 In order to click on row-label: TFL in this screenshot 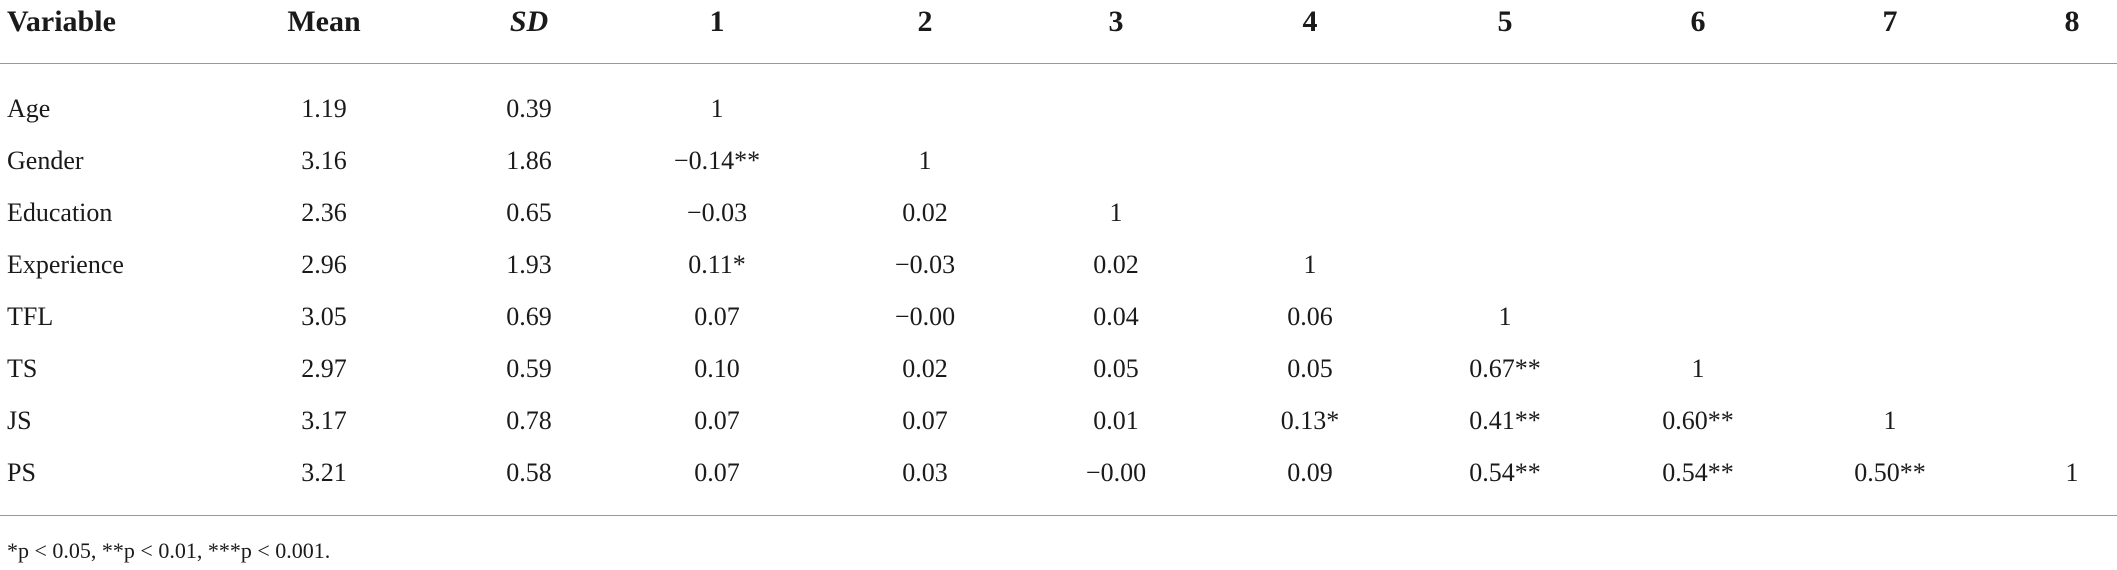, I will do `click(30, 316)`.